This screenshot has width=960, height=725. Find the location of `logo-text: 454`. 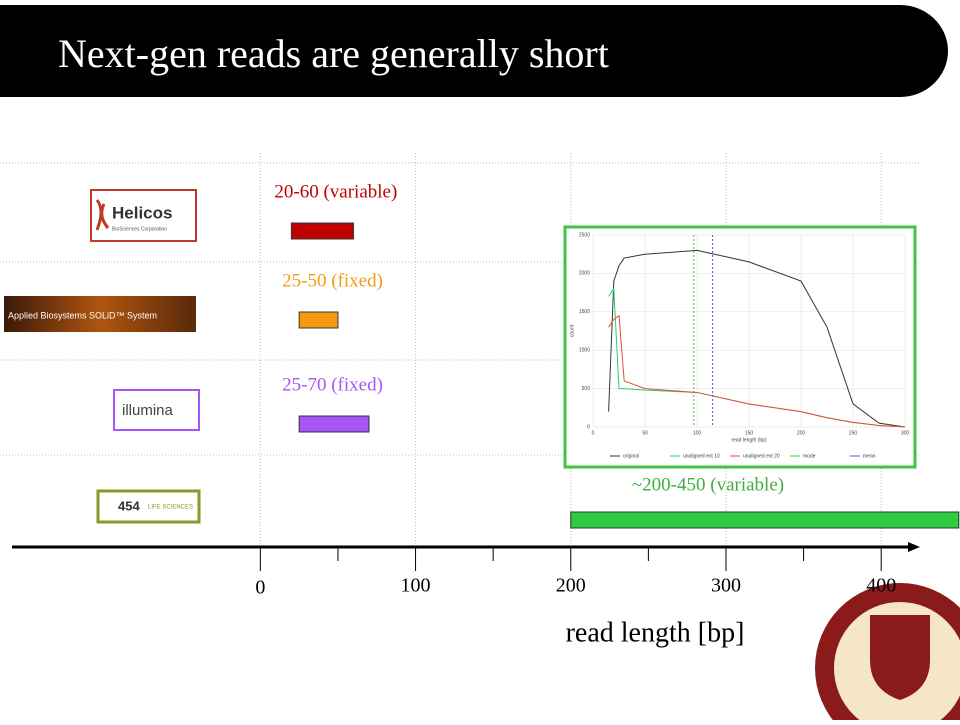

logo-text: 454 is located at coordinates (129, 505).